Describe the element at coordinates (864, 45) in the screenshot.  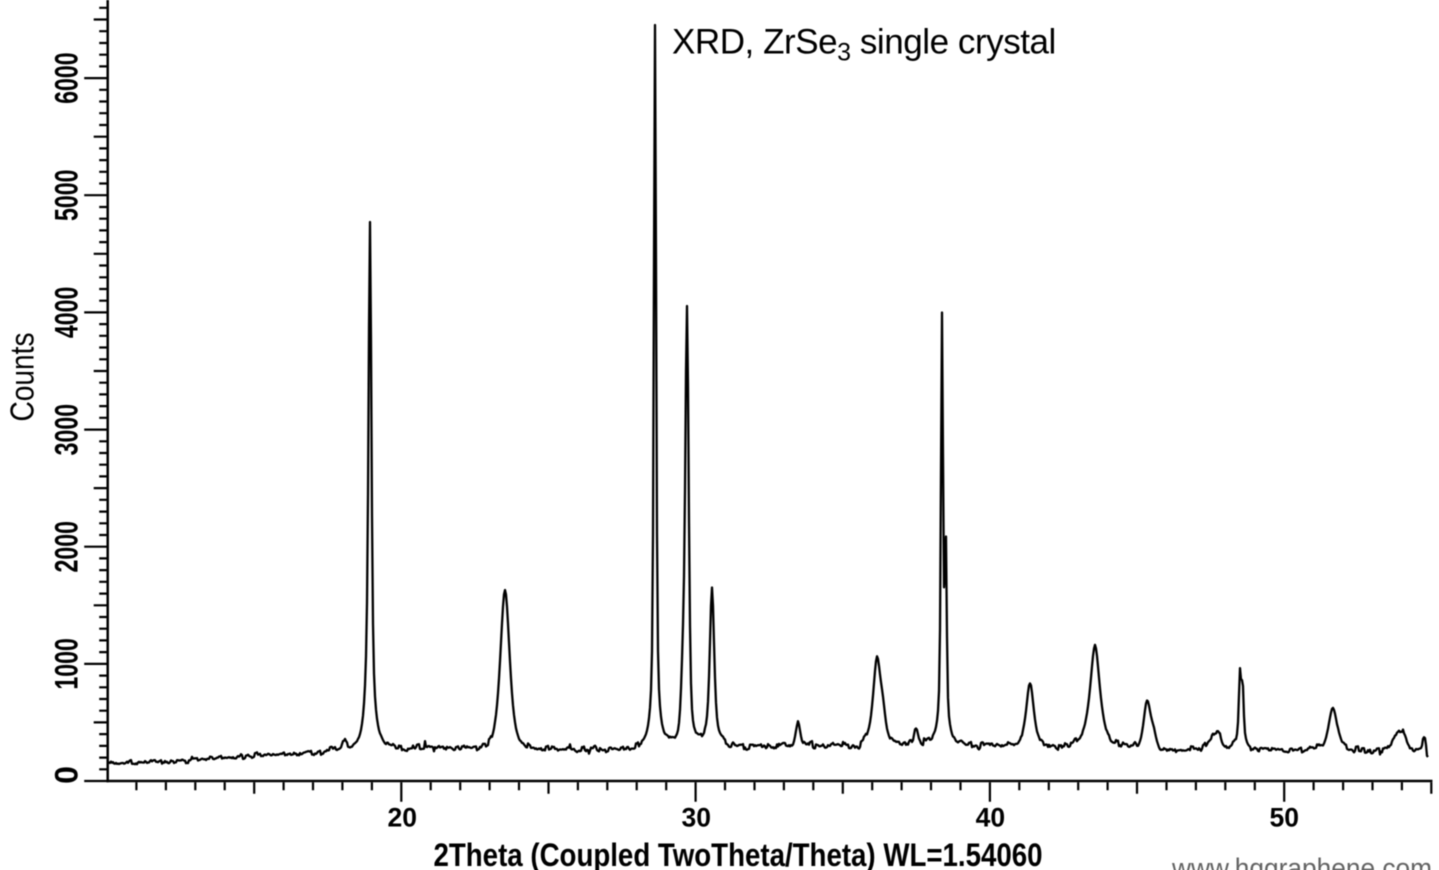
I see `svg-text: XRD, ZrSe3 single crystal` at that location.